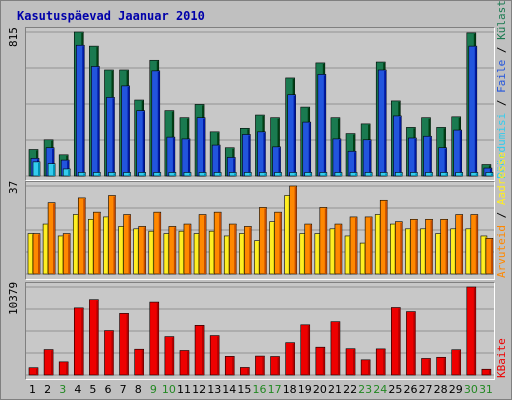  I want to click on x-tick-label: 23, so click(365, 389).